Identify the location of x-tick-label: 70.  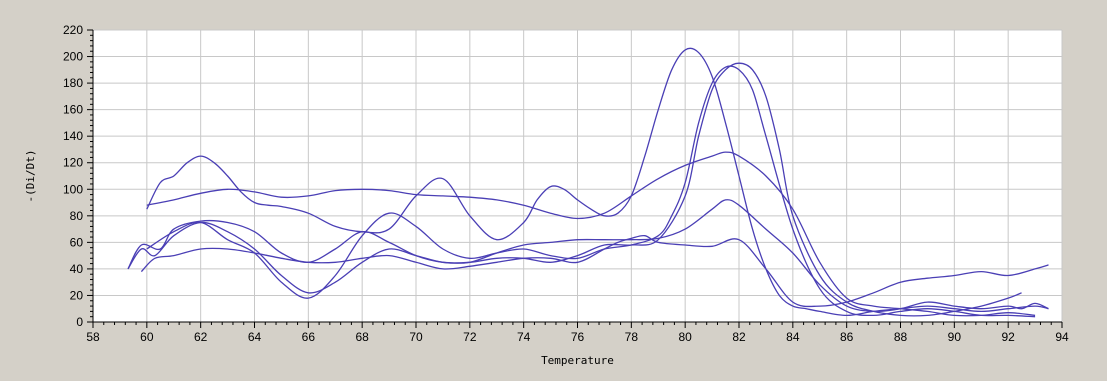
(416, 337).